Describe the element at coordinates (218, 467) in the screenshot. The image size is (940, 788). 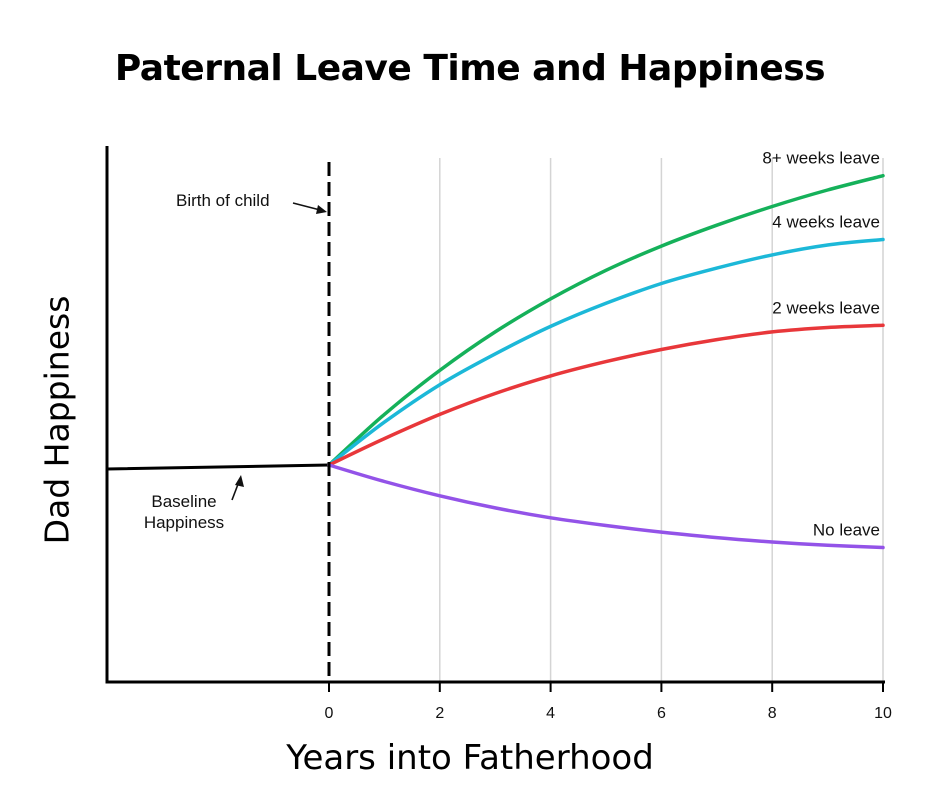
I see `baseline-happiness-line` at that location.